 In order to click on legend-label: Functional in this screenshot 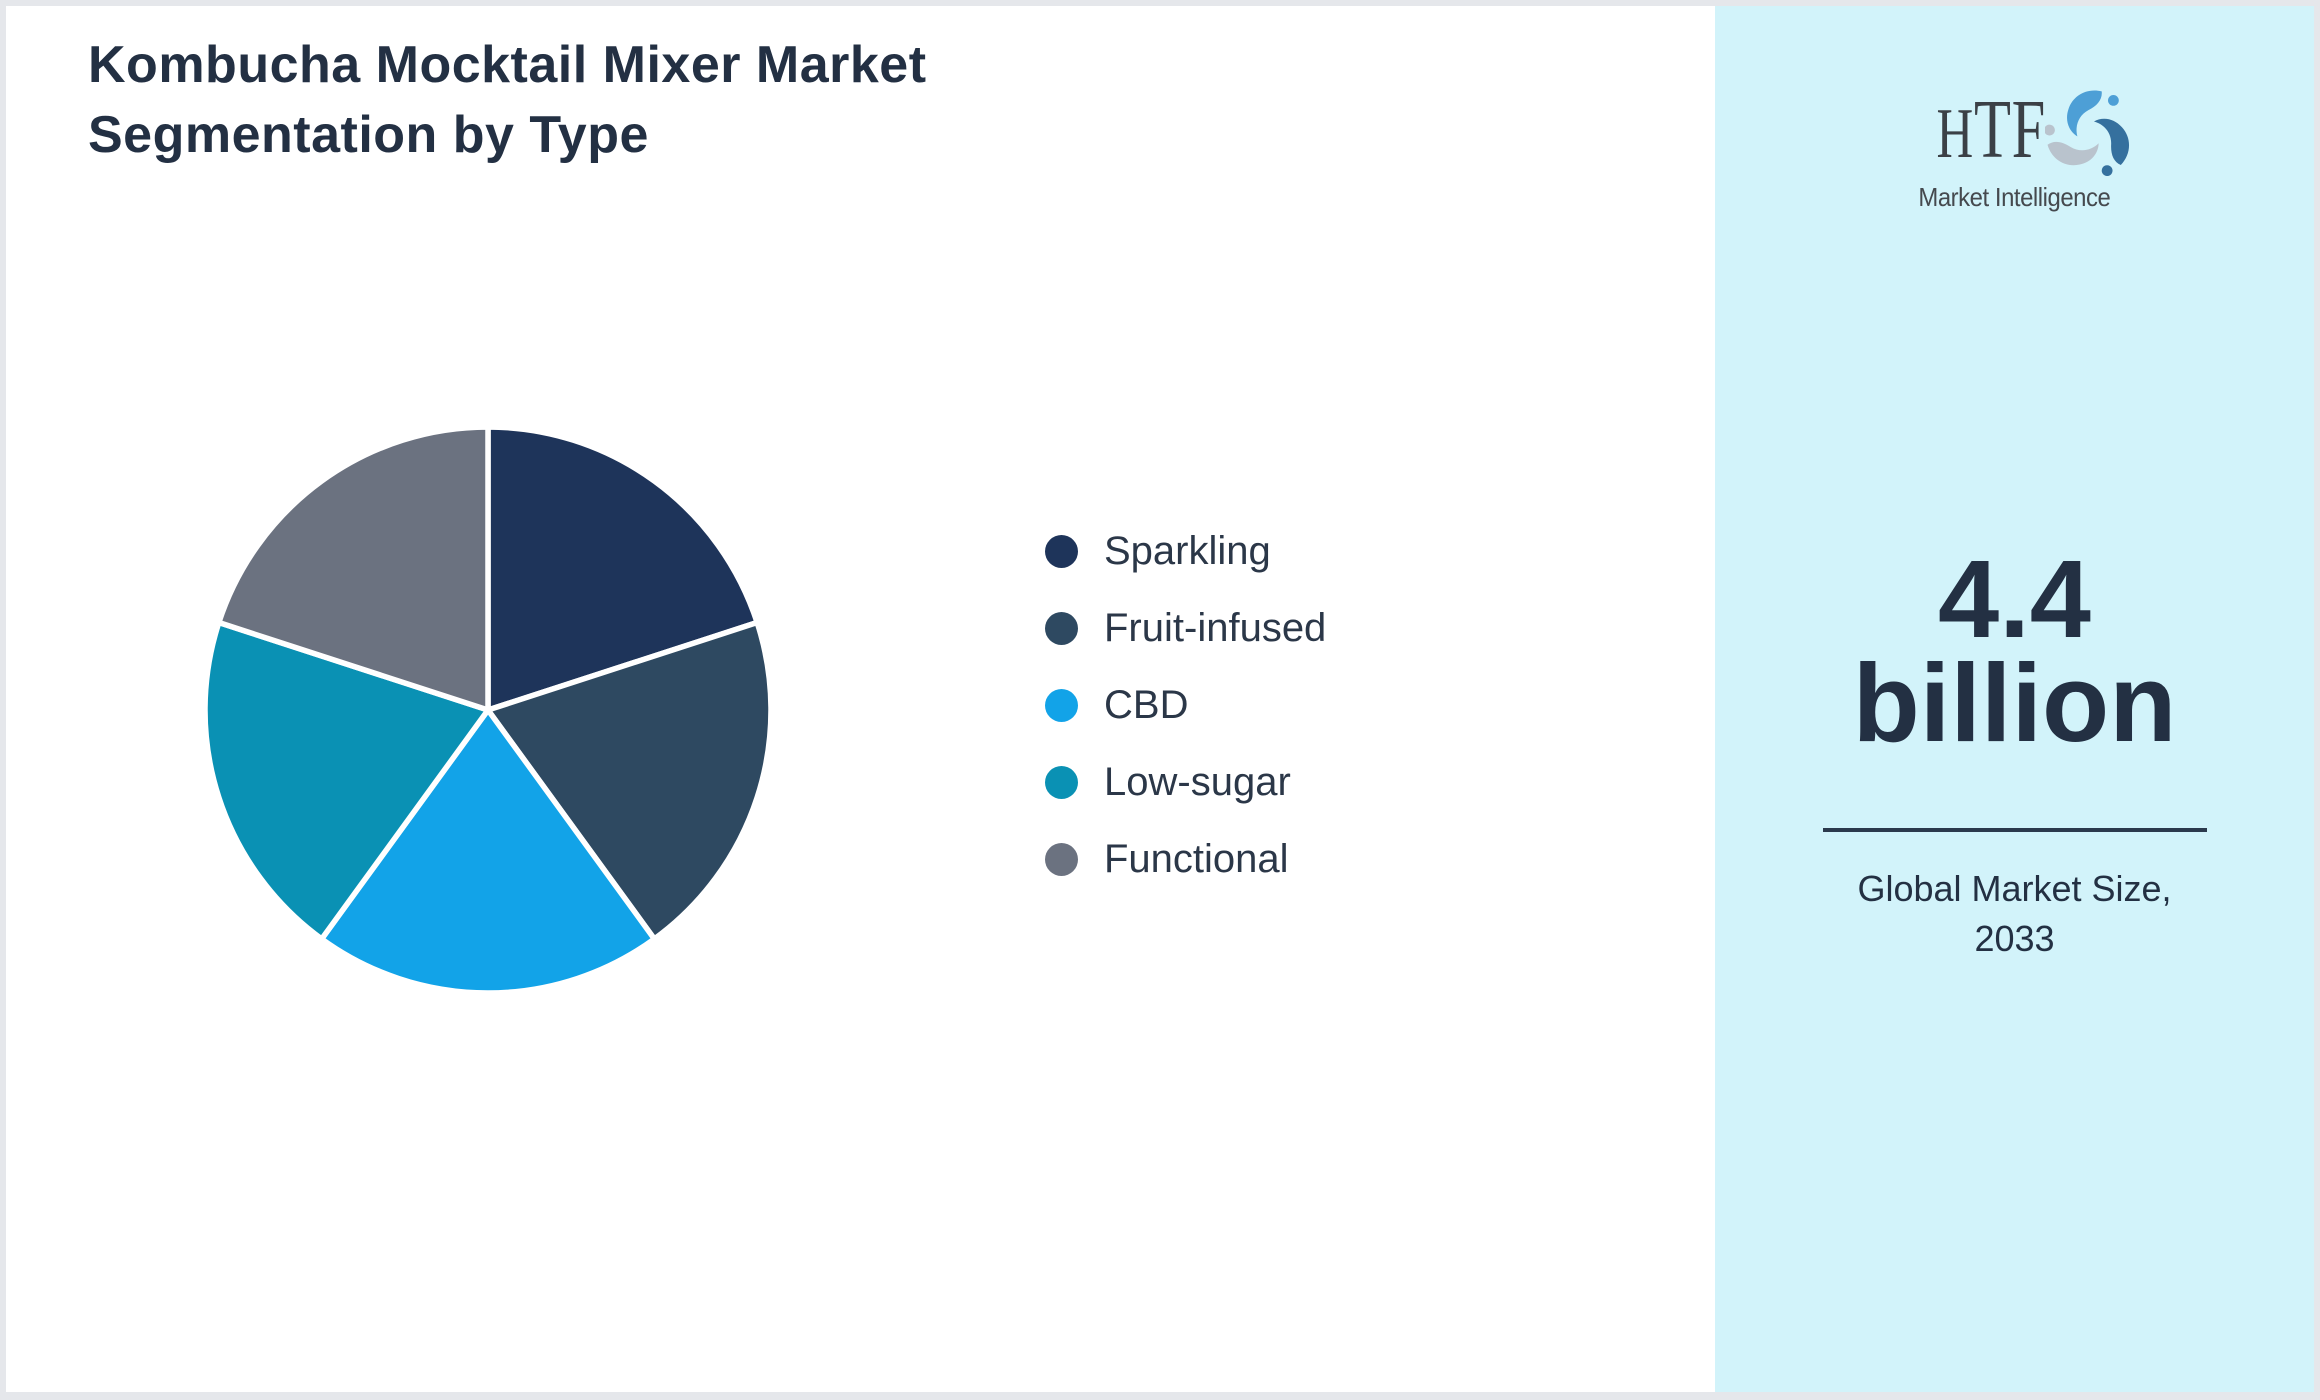, I will do `click(1196, 858)`.